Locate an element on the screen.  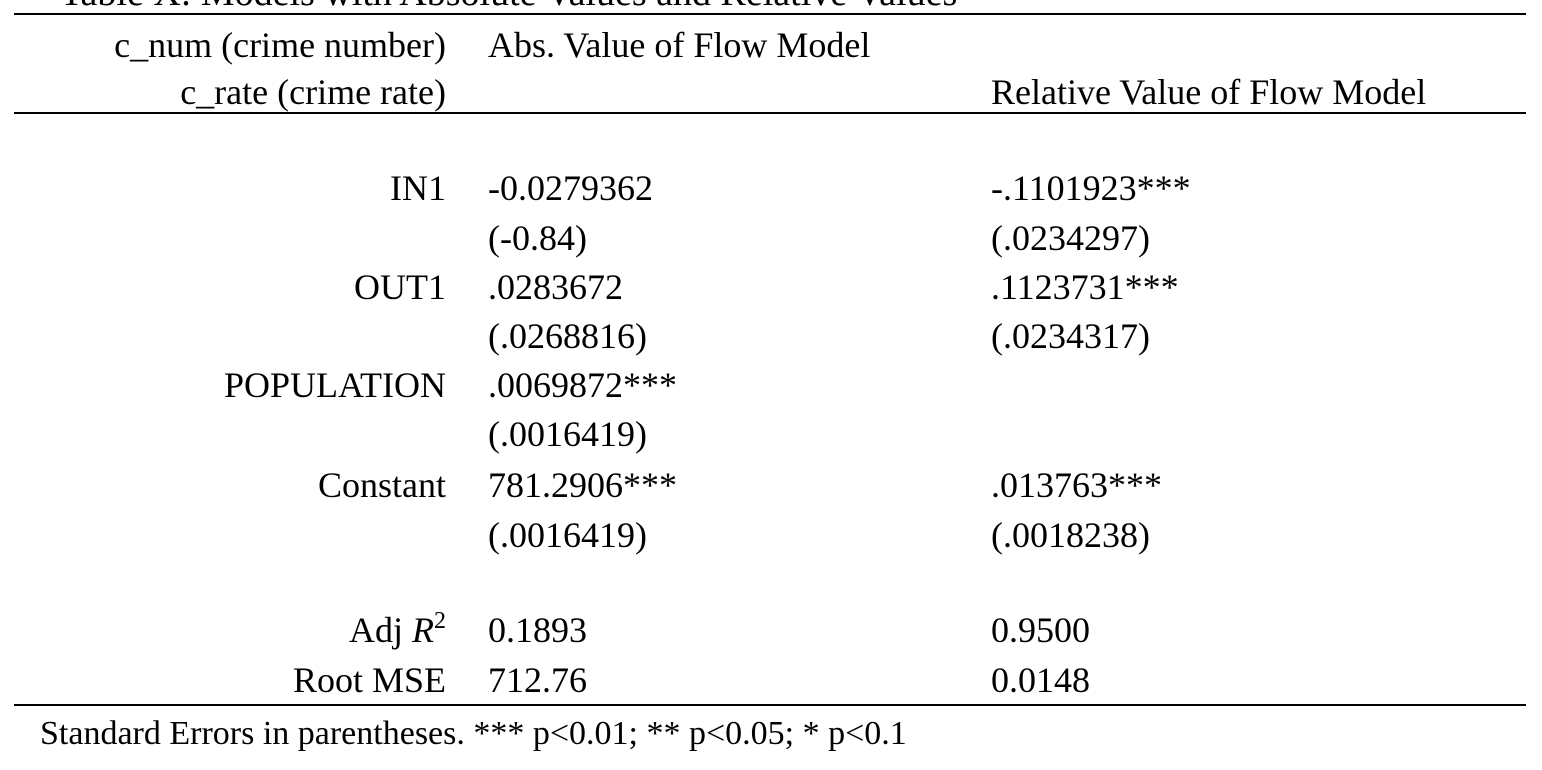
row-label-constant: Constant is located at coordinates (381, 485).